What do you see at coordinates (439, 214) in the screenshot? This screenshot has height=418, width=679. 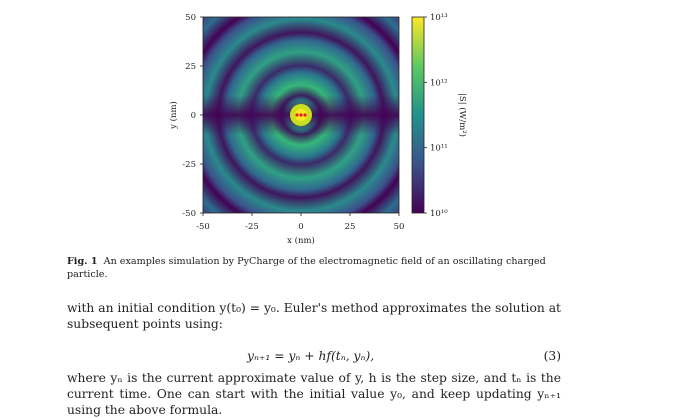 I see `colorbar-tick-label: 10¹⁰` at bounding box center [439, 214].